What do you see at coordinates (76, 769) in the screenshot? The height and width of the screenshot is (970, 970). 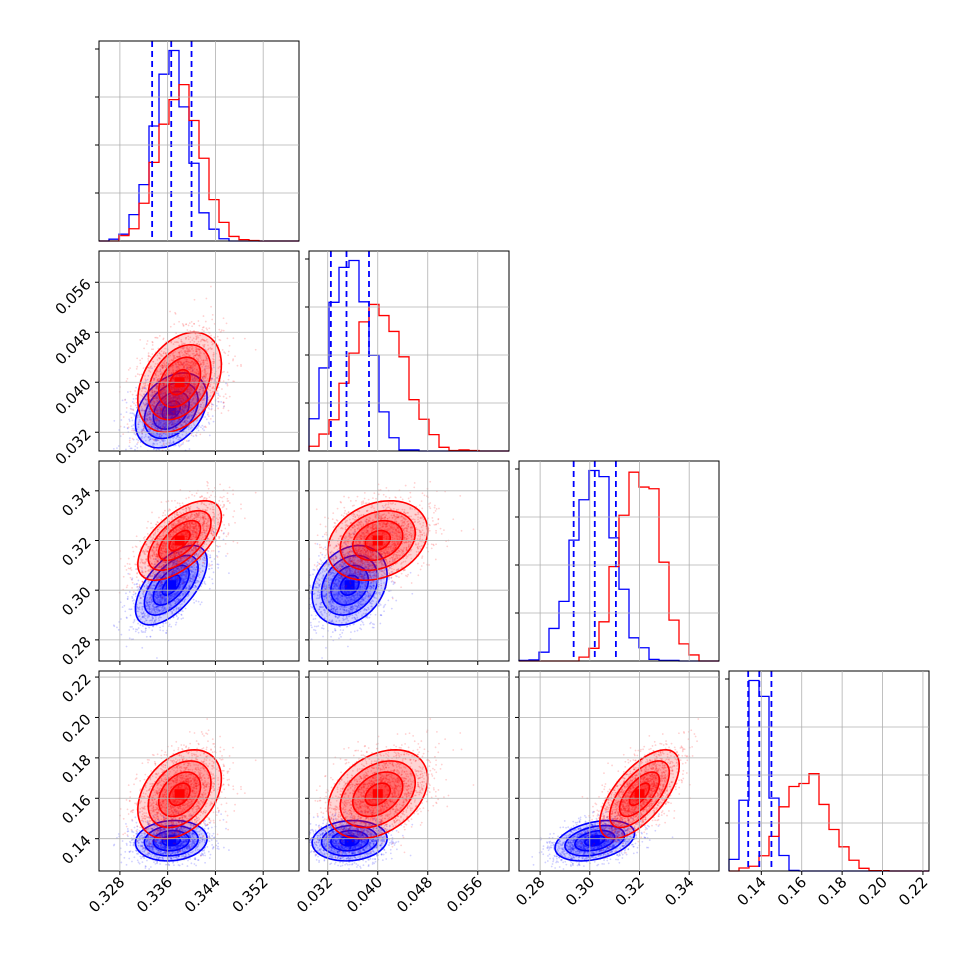 I see `y-tick-label: 0.18` at bounding box center [76, 769].